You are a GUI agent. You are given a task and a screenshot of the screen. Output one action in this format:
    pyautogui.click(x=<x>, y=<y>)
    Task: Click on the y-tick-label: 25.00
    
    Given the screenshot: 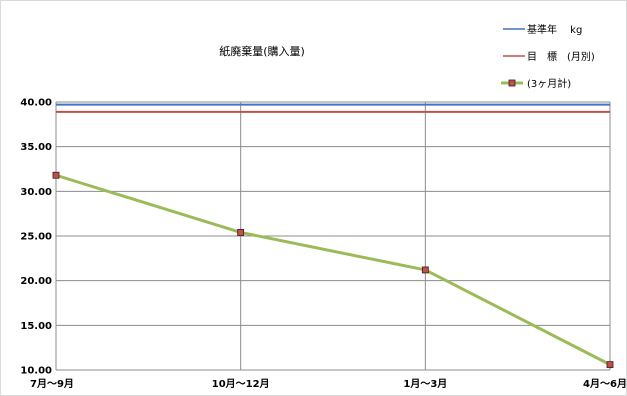 What is the action you would take?
    pyautogui.click(x=36, y=237)
    